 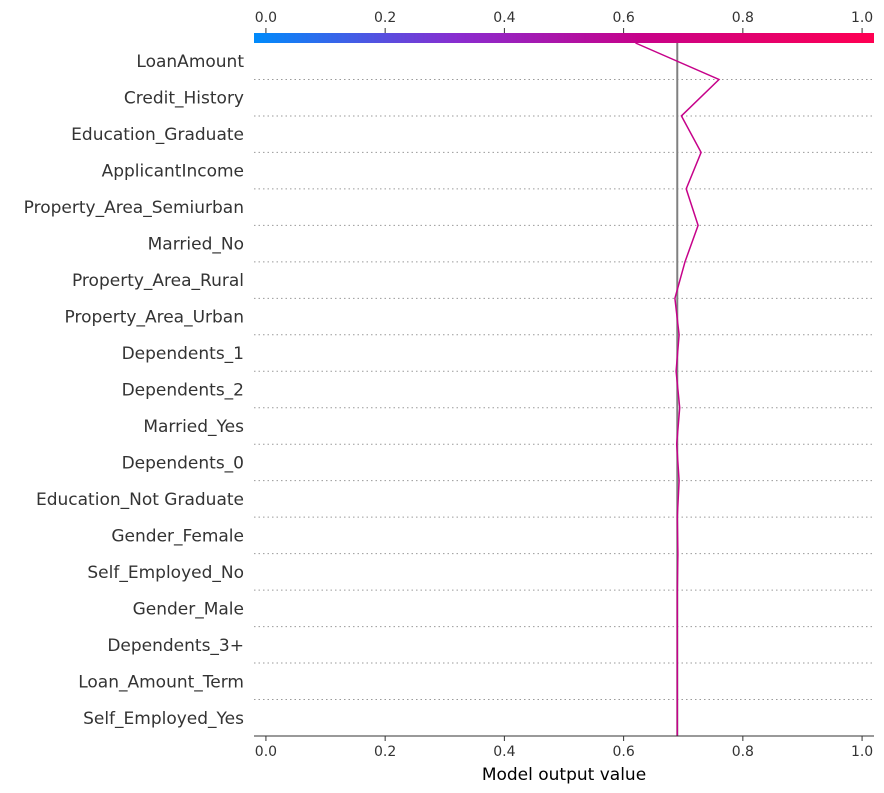 I want to click on colorbar-tick-label: 0.6, so click(x=623, y=18).